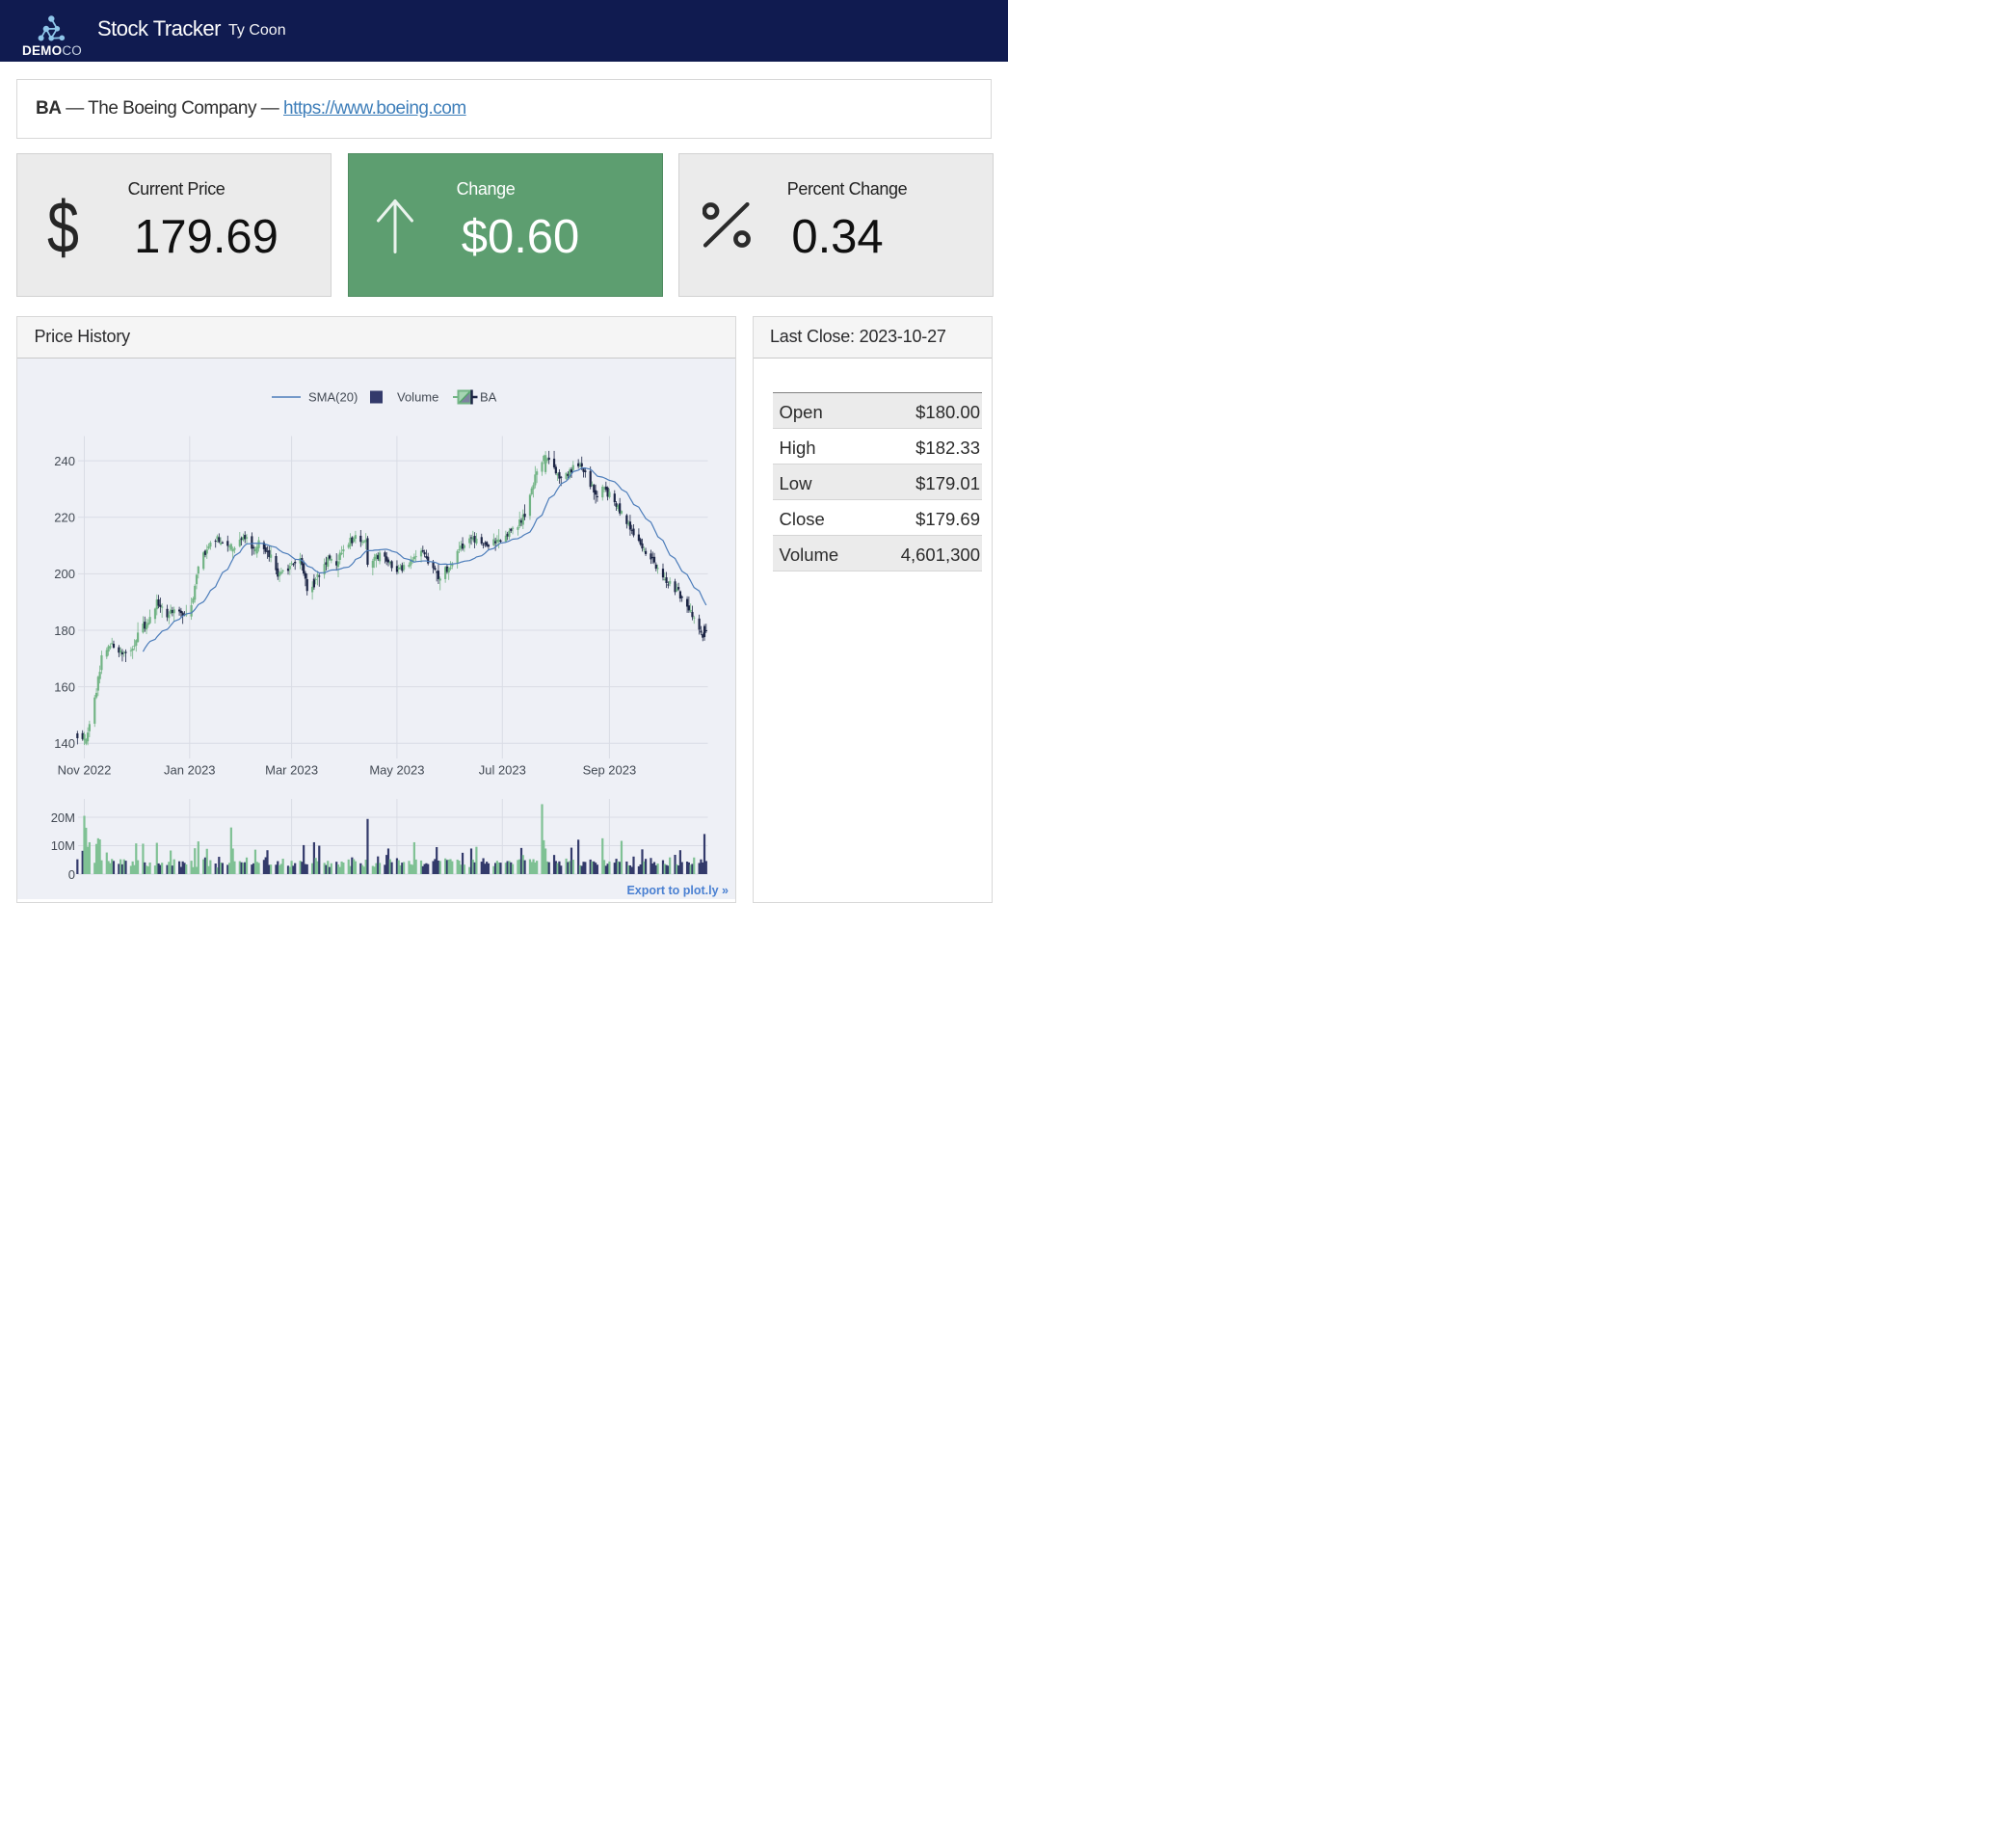  I want to click on svg-text: 180, so click(64, 630).